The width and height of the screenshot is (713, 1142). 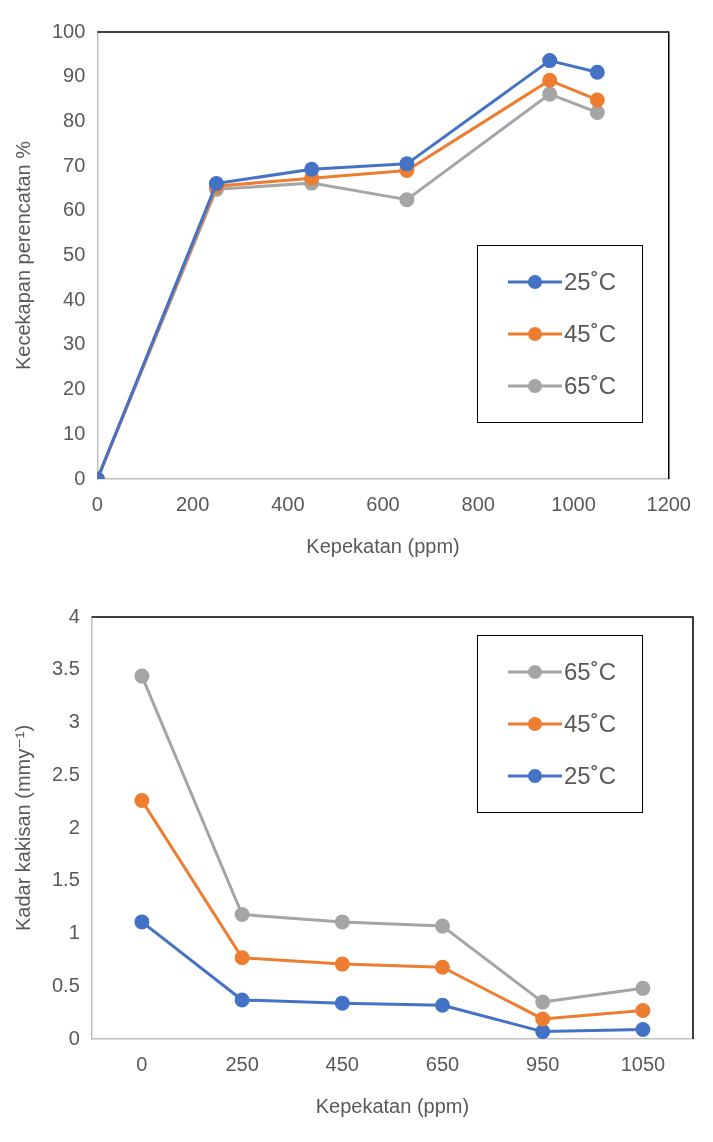 I want to click on y-tick-label: 0.5, so click(x=65, y=984).